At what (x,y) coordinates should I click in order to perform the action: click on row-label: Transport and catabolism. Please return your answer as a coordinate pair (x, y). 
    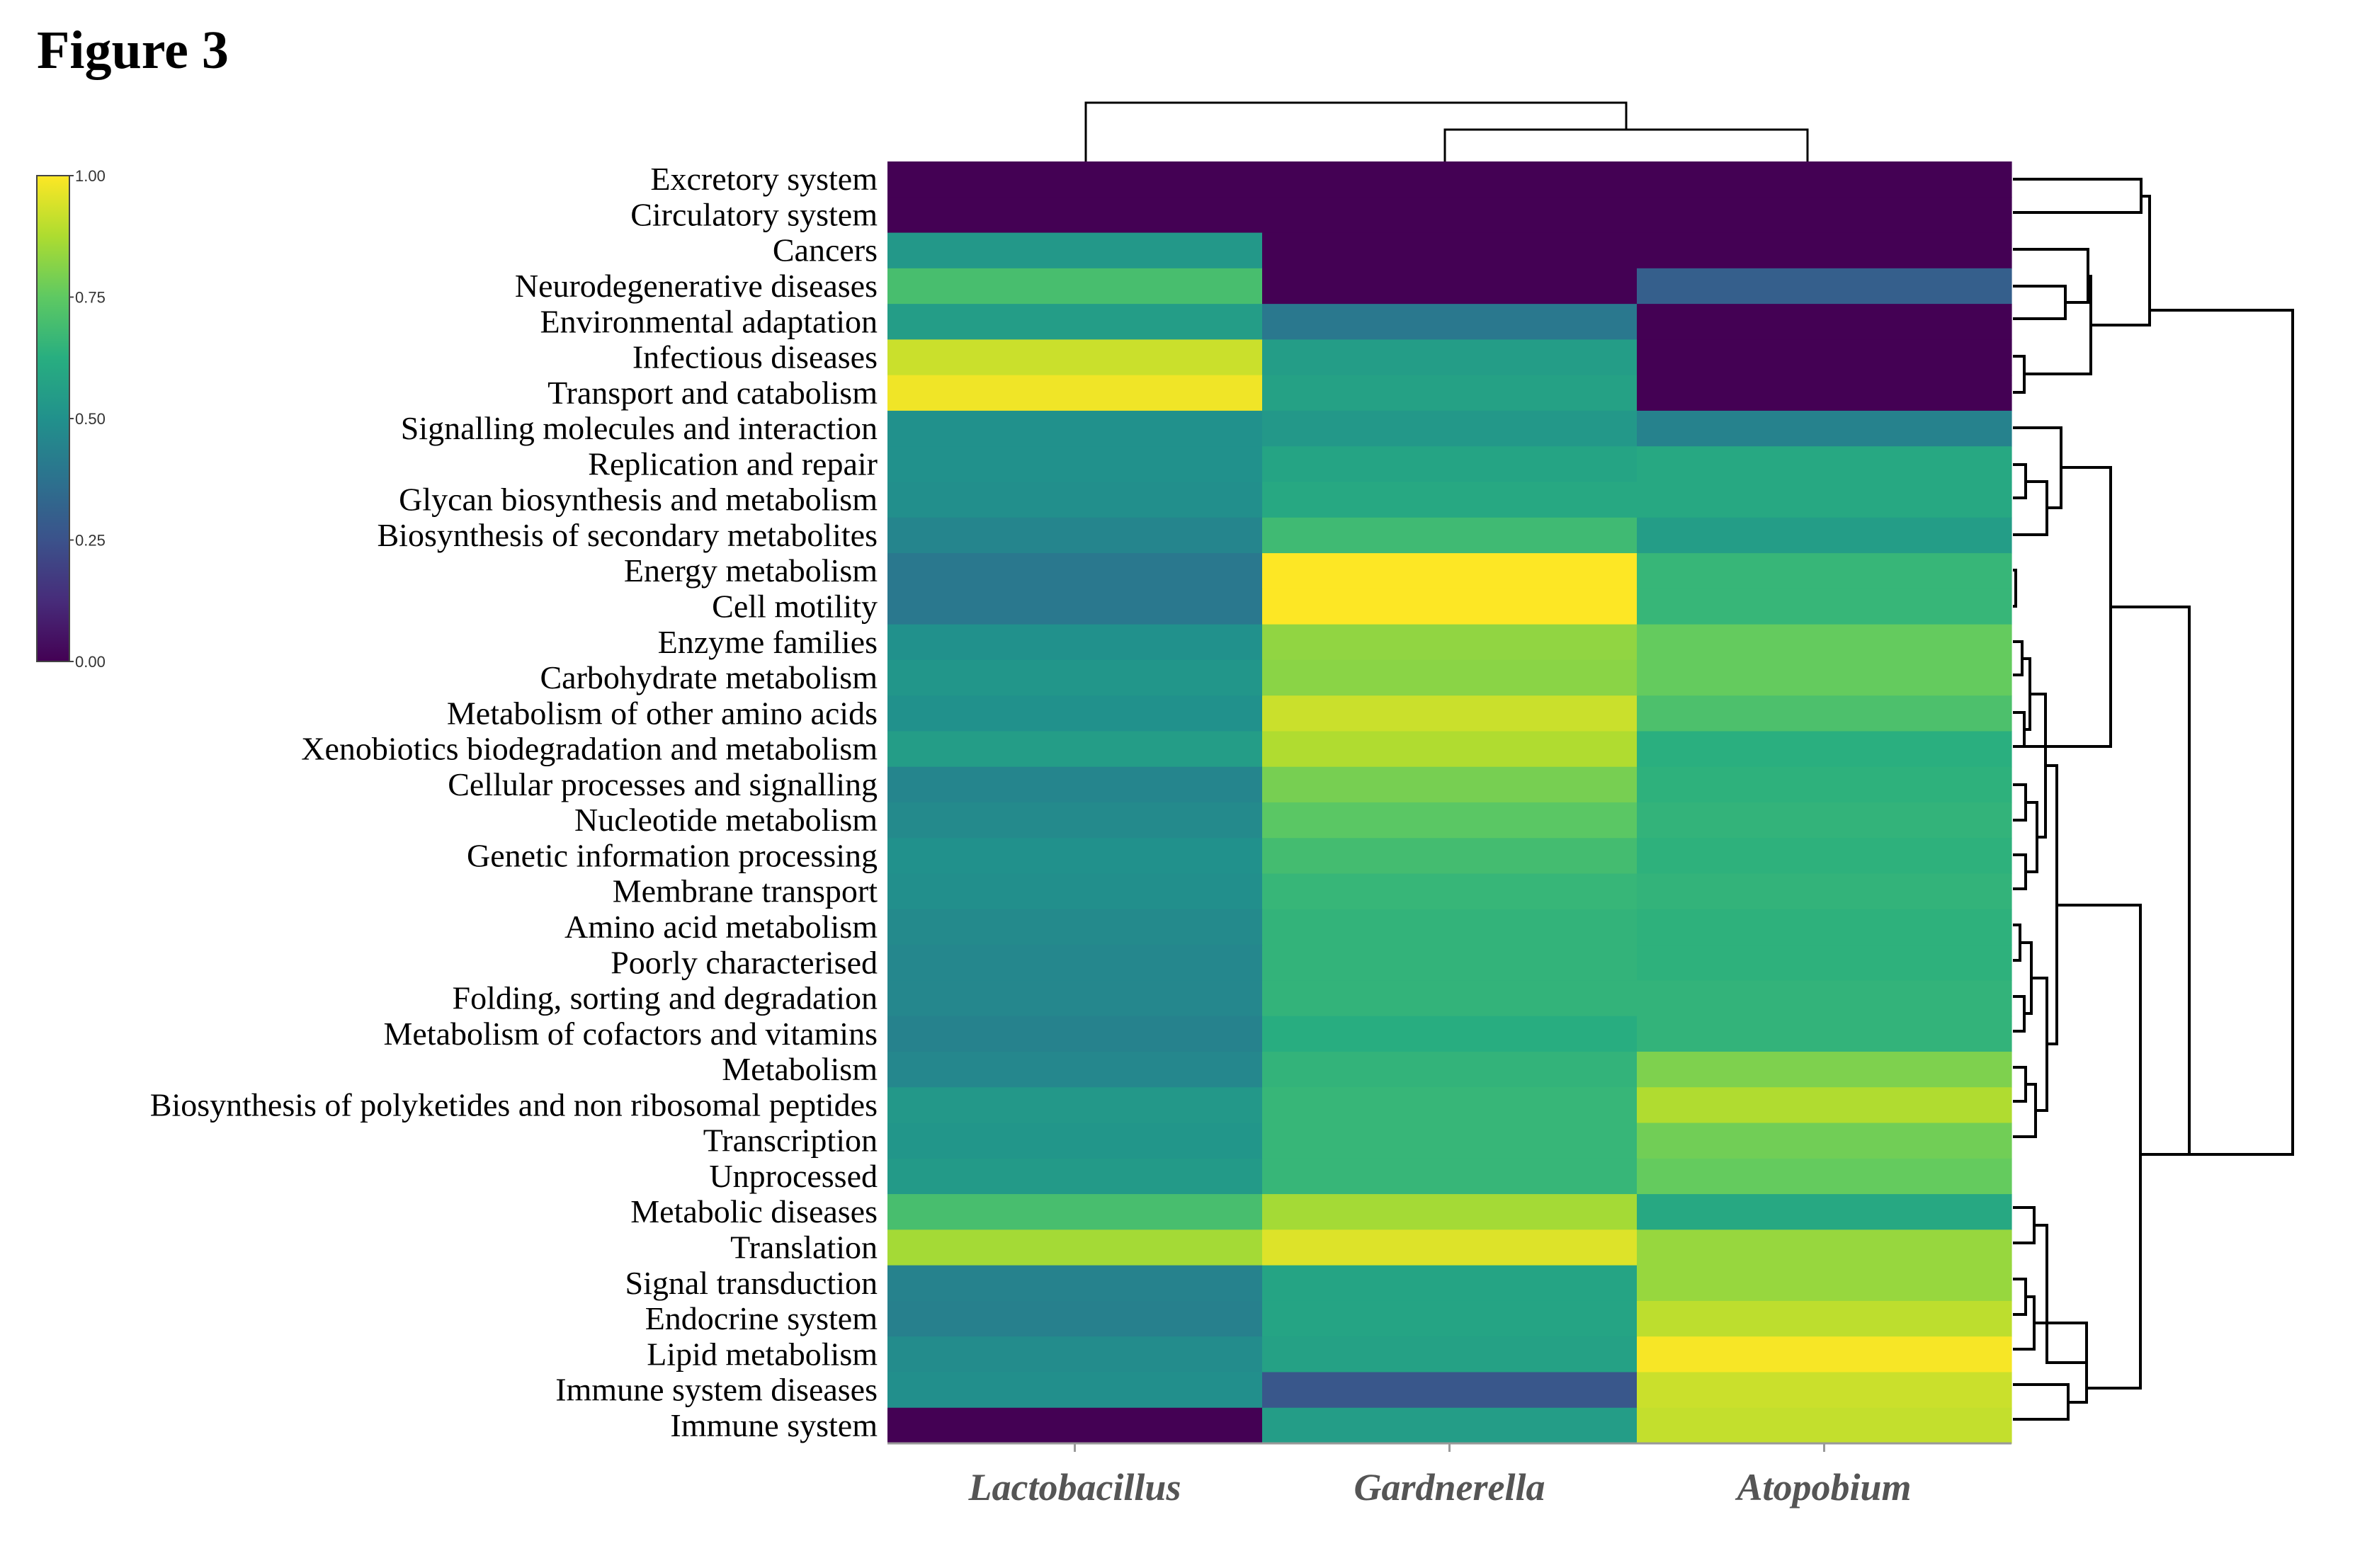
    Looking at the image, I should click on (712, 393).